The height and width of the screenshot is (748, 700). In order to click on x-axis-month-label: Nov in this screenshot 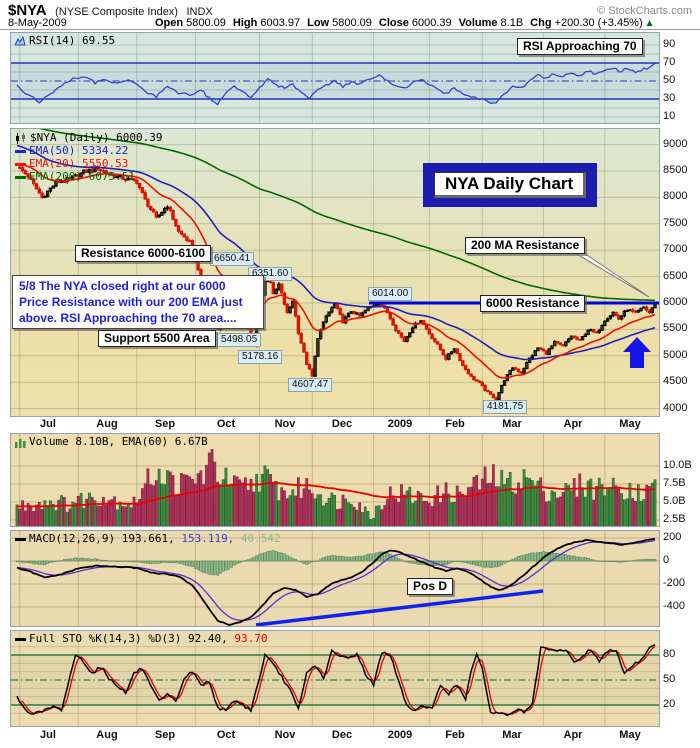, I will do `click(285, 735)`.